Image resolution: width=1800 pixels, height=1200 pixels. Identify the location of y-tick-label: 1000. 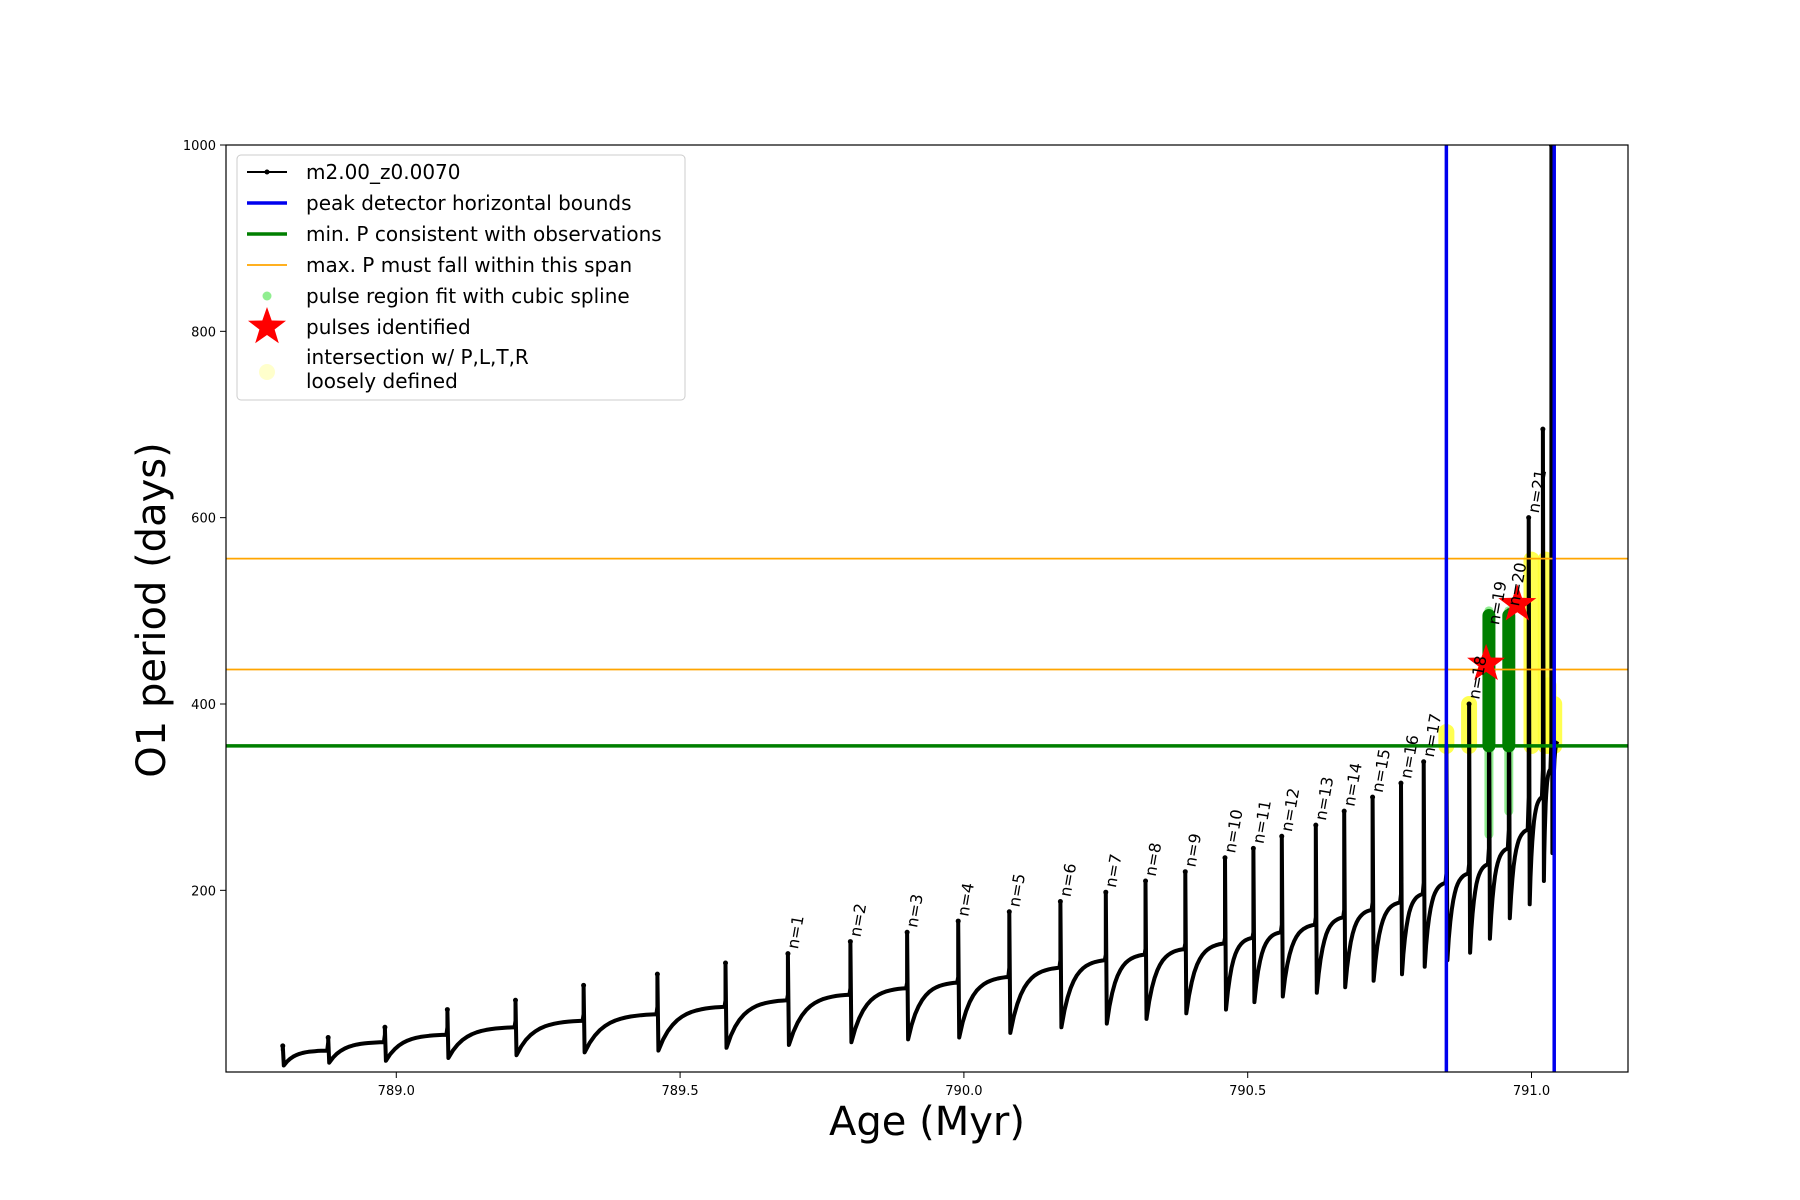
(199, 146).